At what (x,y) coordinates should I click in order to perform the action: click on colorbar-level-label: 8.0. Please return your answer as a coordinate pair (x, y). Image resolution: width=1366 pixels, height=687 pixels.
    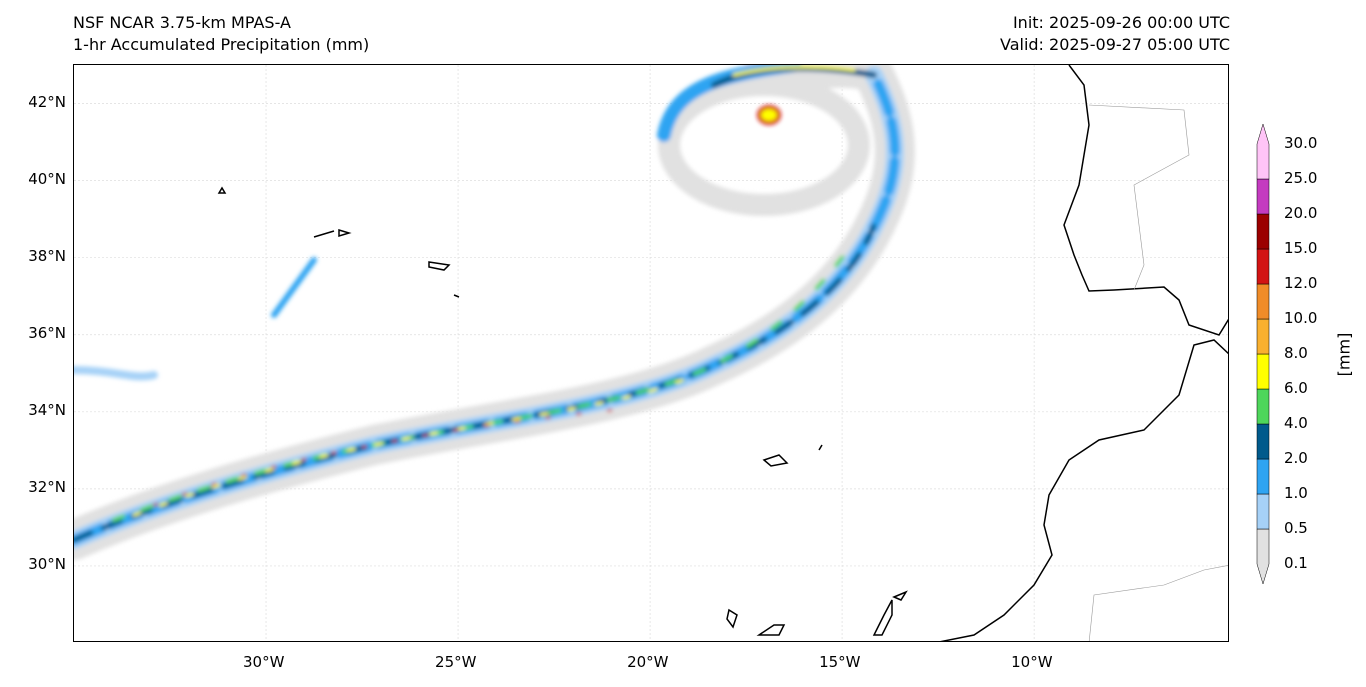
    Looking at the image, I should click on (1296, 353).